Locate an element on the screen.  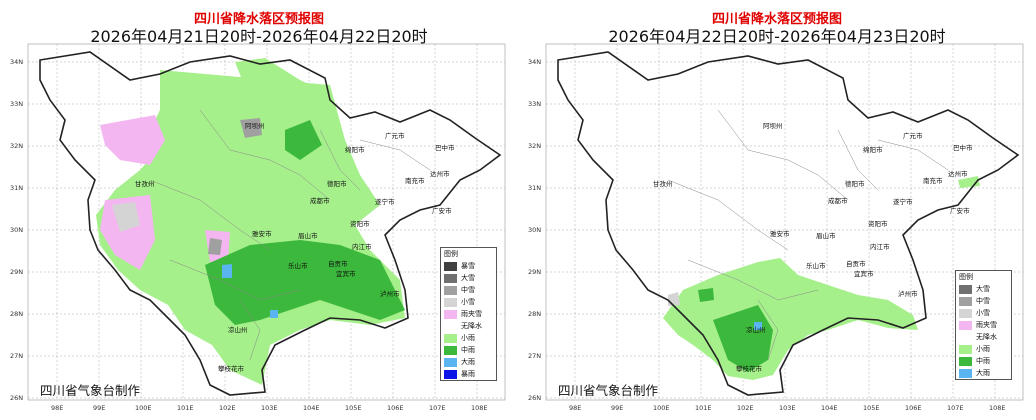
city-label: 乐山市 is located at coordinates (298, 265).